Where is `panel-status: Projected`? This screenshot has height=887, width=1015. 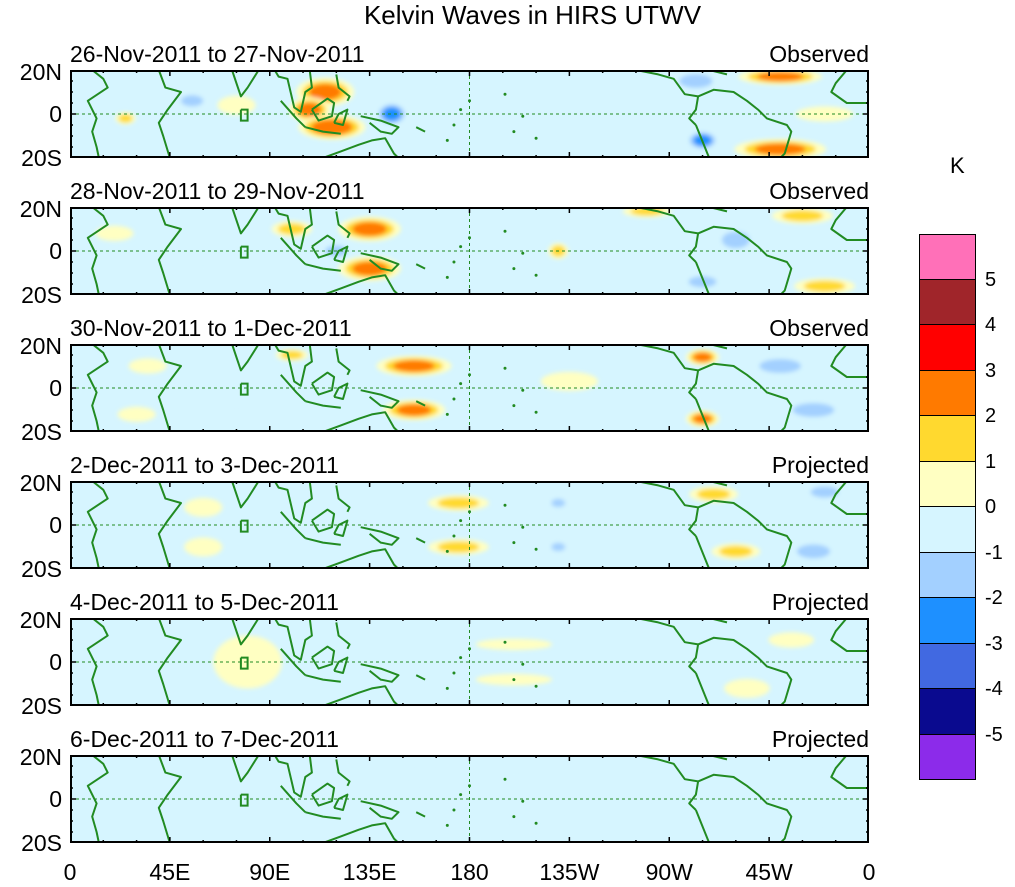 panel-status: Projected is located at coordinates (820, 465).